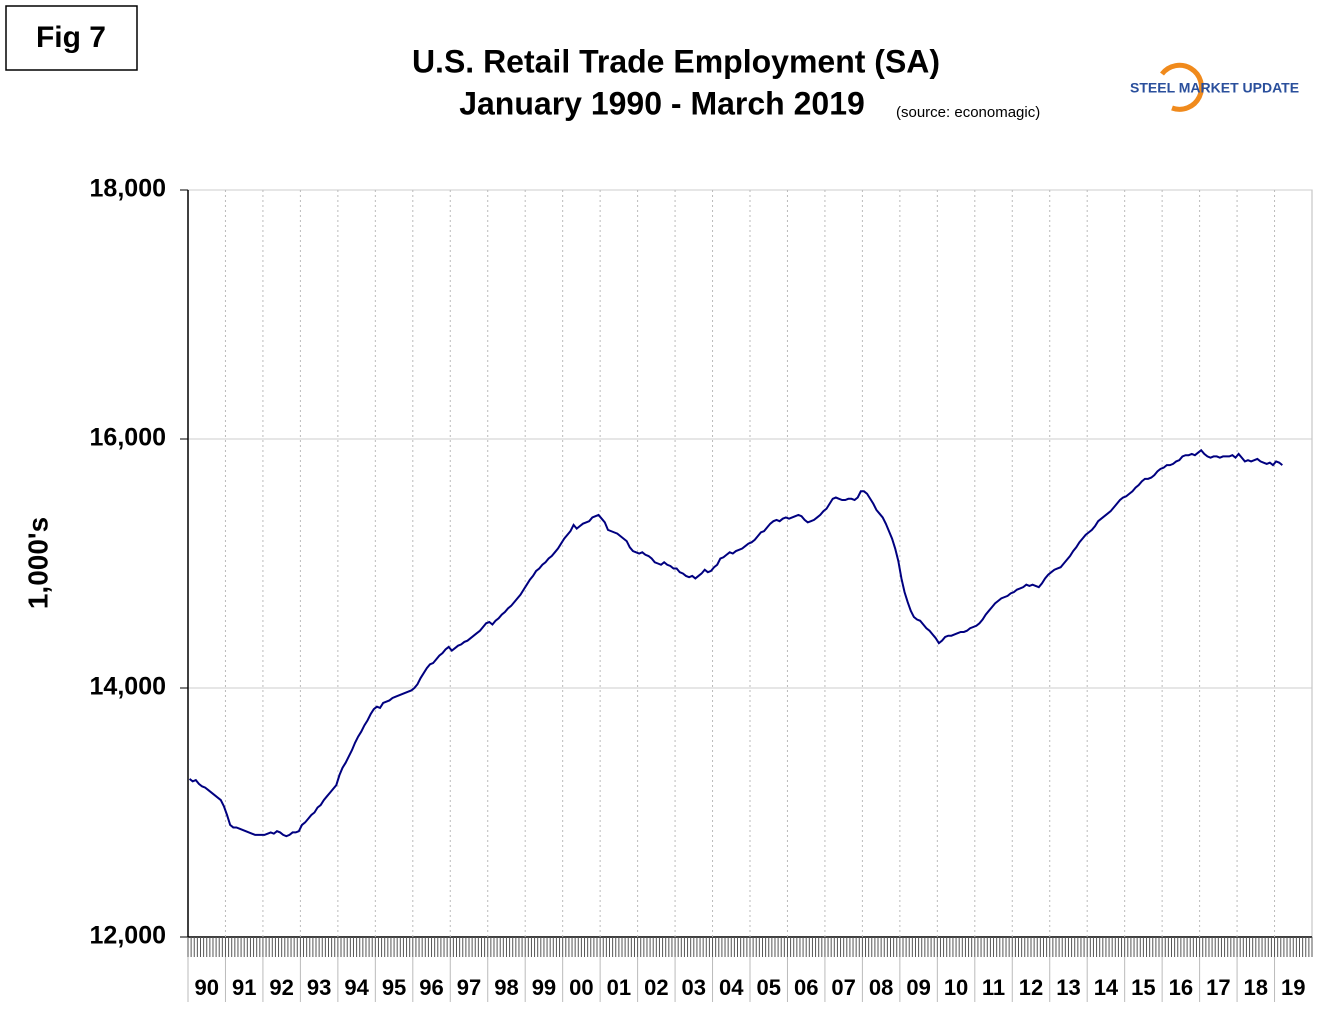 The width and height of the screenshot is (1338, 1028). Describe the element at coordinates (544, 987) in the screenshot. I see `x-tick-label: 99` at that location.